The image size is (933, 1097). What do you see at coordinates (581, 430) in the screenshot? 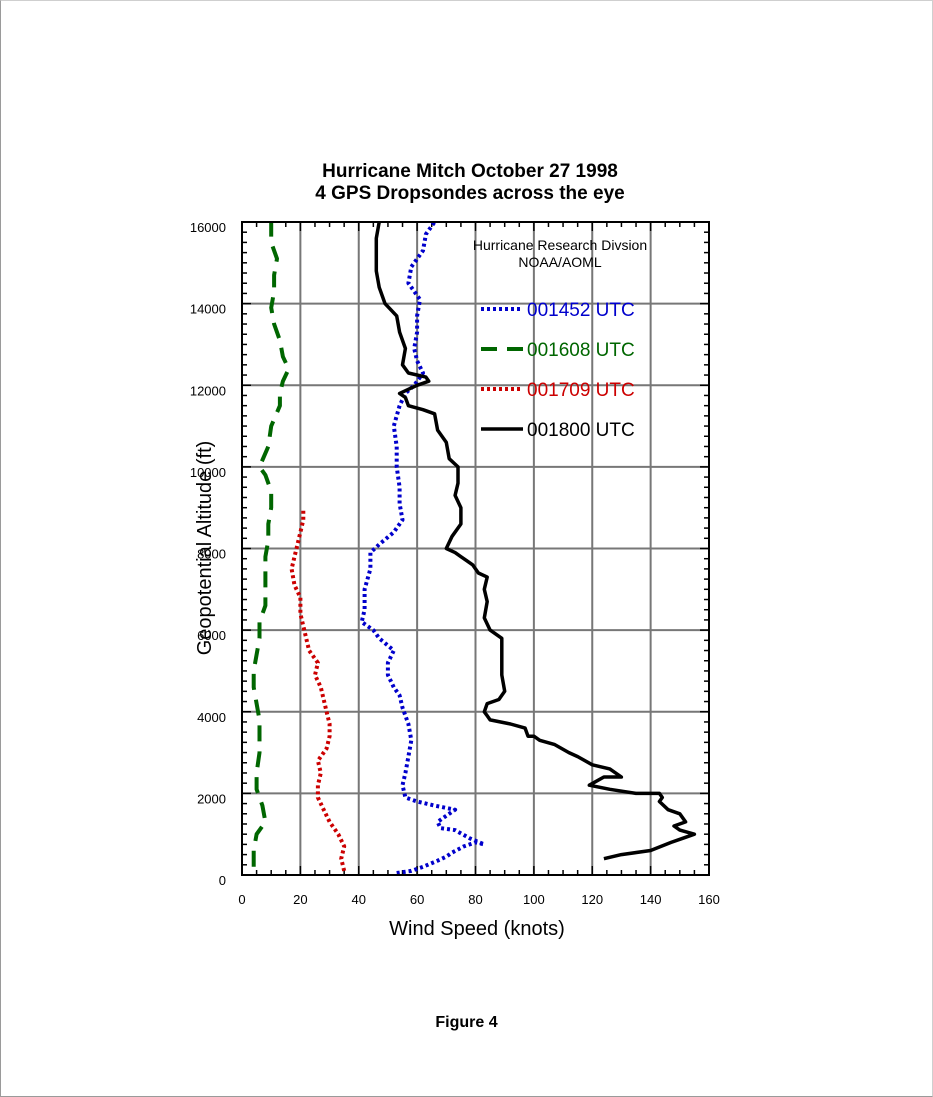
I see `legend-label-3: 001800 UTC` at bounding box center [581, 430].